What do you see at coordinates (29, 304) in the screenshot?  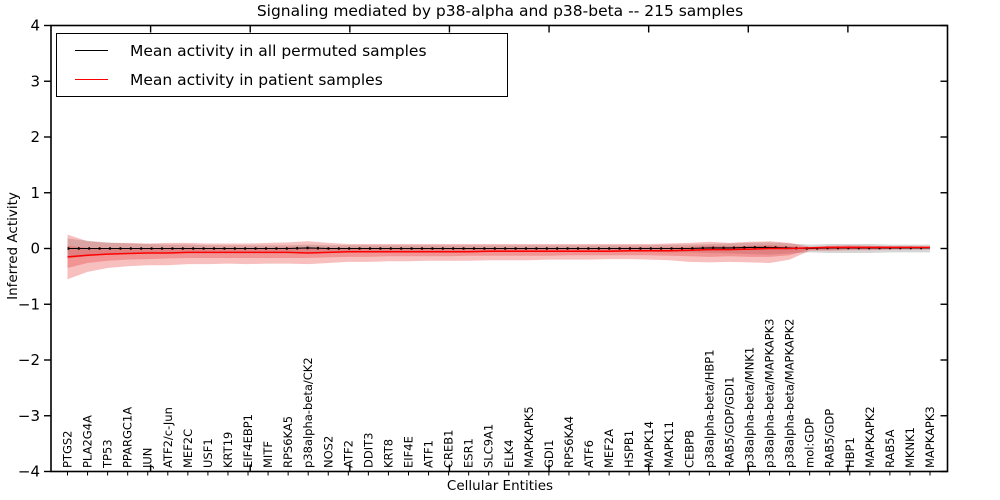 I see `y-tick-label: −1` at bounding box center [29, 304].